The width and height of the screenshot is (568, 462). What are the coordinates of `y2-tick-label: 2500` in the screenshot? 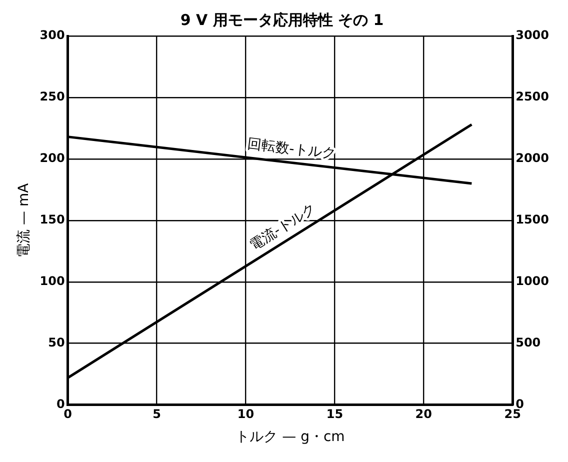 It's located at (533, 97).